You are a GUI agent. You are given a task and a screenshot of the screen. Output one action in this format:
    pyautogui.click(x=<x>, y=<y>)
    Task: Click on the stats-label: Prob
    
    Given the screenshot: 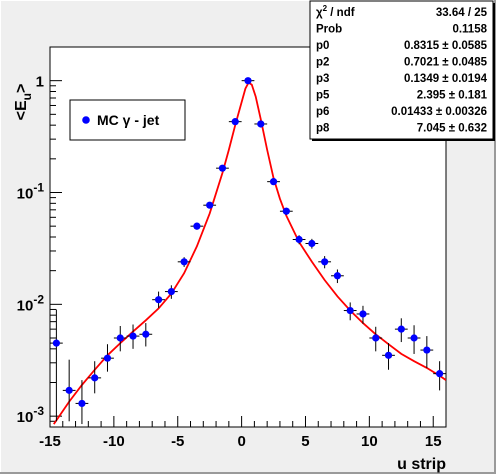 What is the action you would take?
    pyautogui.click(x=329, y=30)
    